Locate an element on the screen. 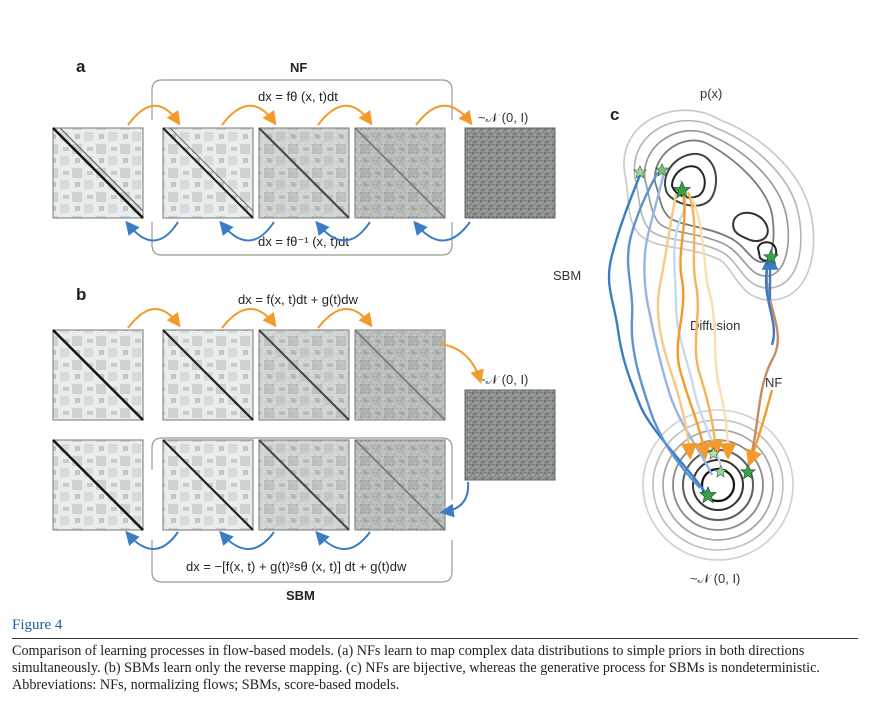 The width and height of the screenshot is (869, 703). panel-c-nf-path-blue is located at coordinates (770, 303).